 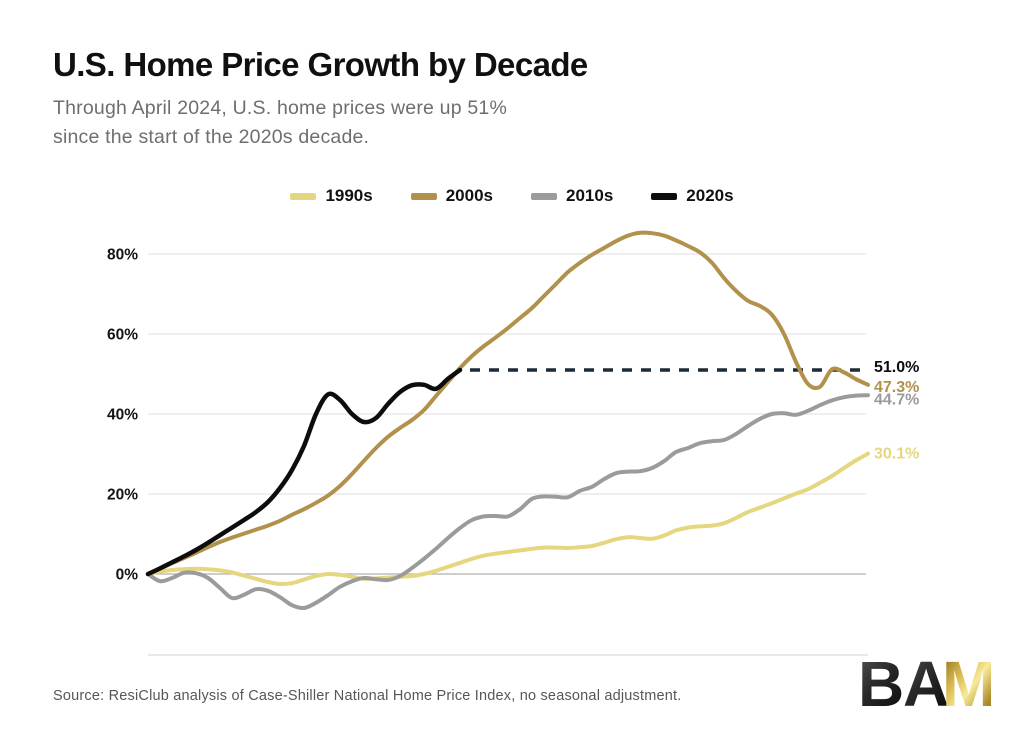 What do you see at coordinates (896, 454) in the screenshot?
I see `series-end-label-1990s: 30.1%` at bounding box center [896, 454].